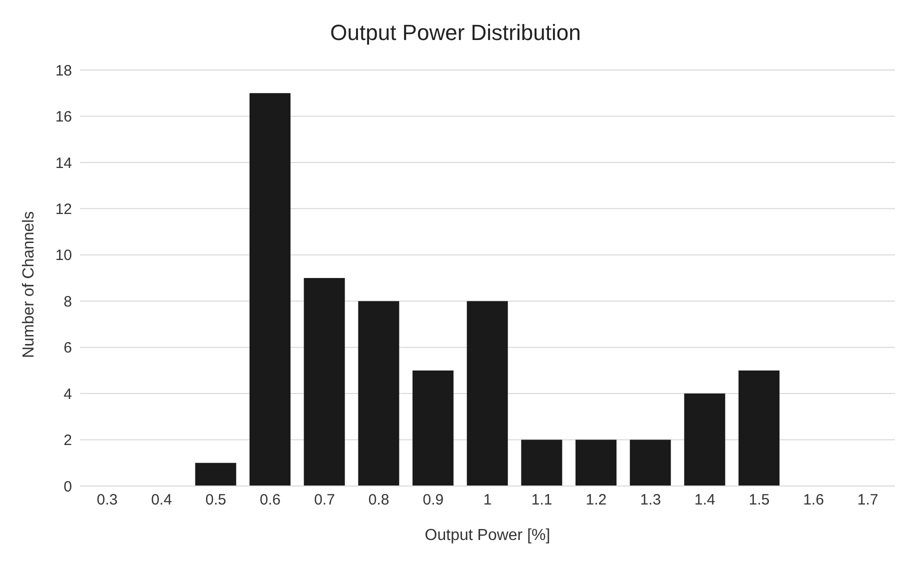 This screenshot has height=566, width=911. What do you see at coordinates (705, 500) in the screenshot?
I see `x-tick-label: 1.4` at bounding box center [705, 500].